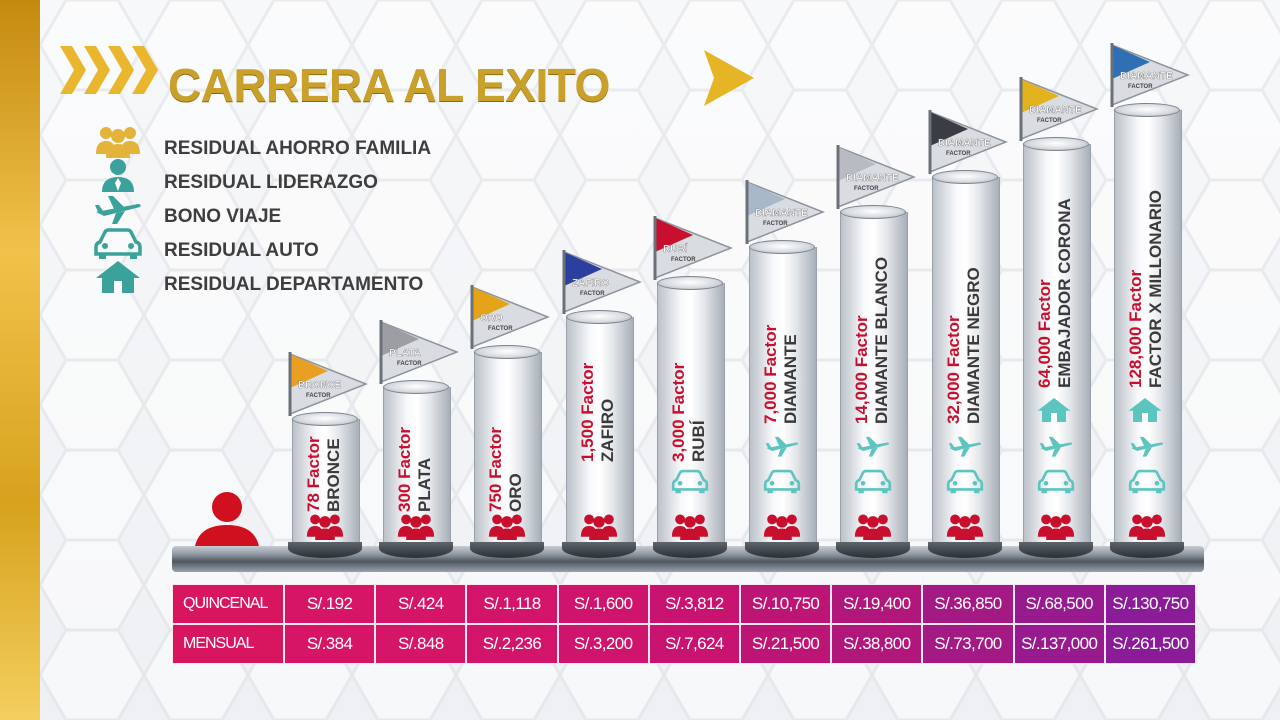 The width and height of the screenshot is (1280, 720). What do you see at coordinates (968, 604) in the screenshot?
I see `table-cell: S/.36,850` at bounding box center [968, 604].